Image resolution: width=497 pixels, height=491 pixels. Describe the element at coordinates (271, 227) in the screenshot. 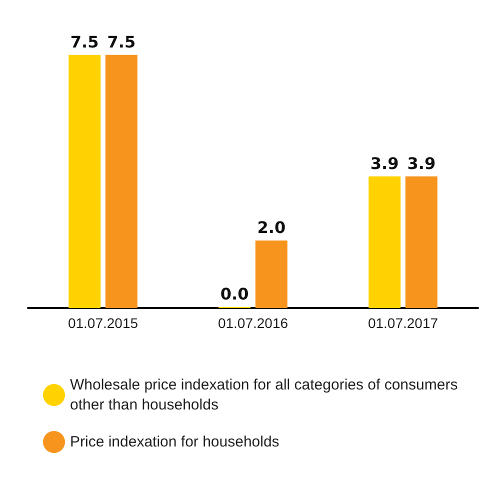

I see `data-label: 2.0` at that location.